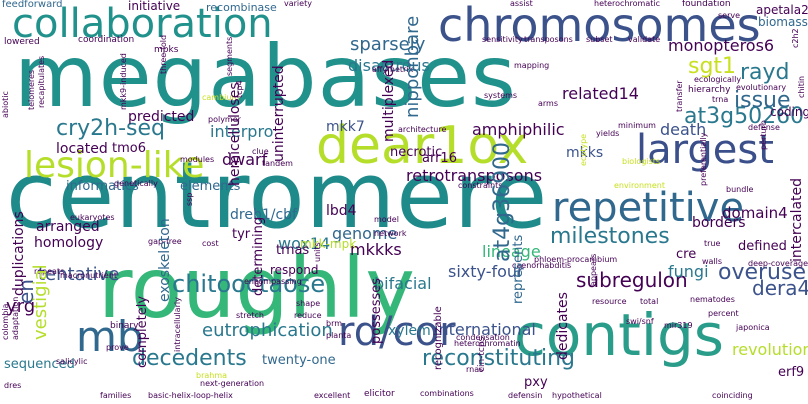  What do you see at coordinates (229, 56) in the screenshot?
I see `word-segments: segments` at bounding box center [229, 56].